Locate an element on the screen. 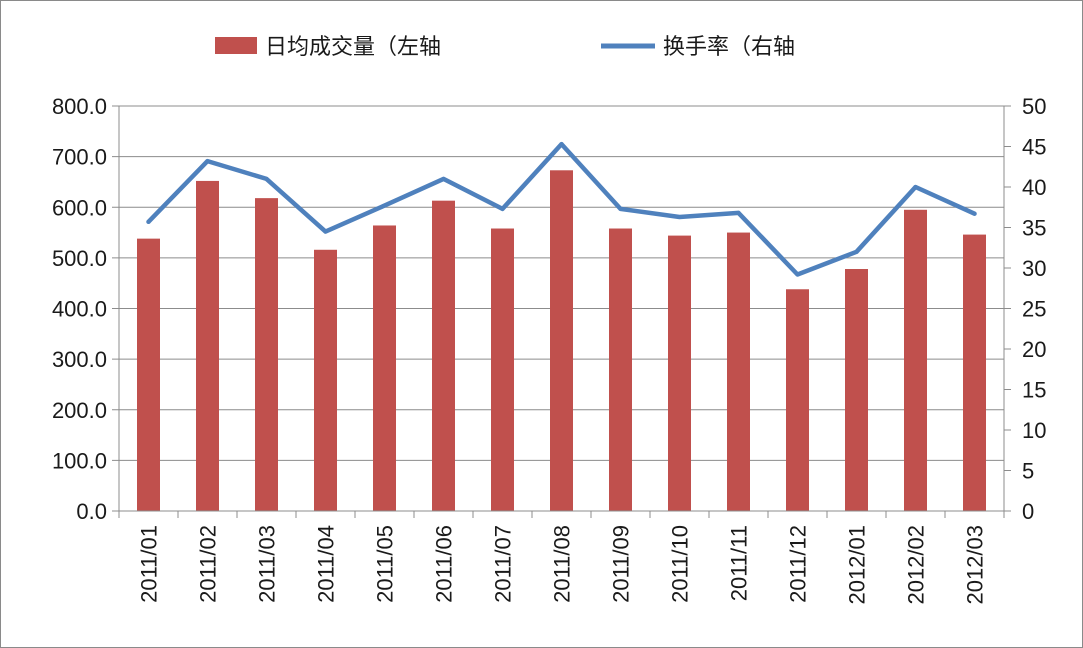 The image size is (1083, 648). x-axis-category-label: 2011/01 is located at coordinates (149, 564).